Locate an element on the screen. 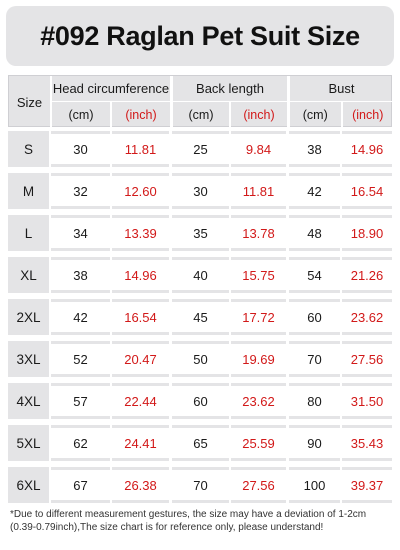  head-cm-cell: 32 is located at coordinates (80, 191).